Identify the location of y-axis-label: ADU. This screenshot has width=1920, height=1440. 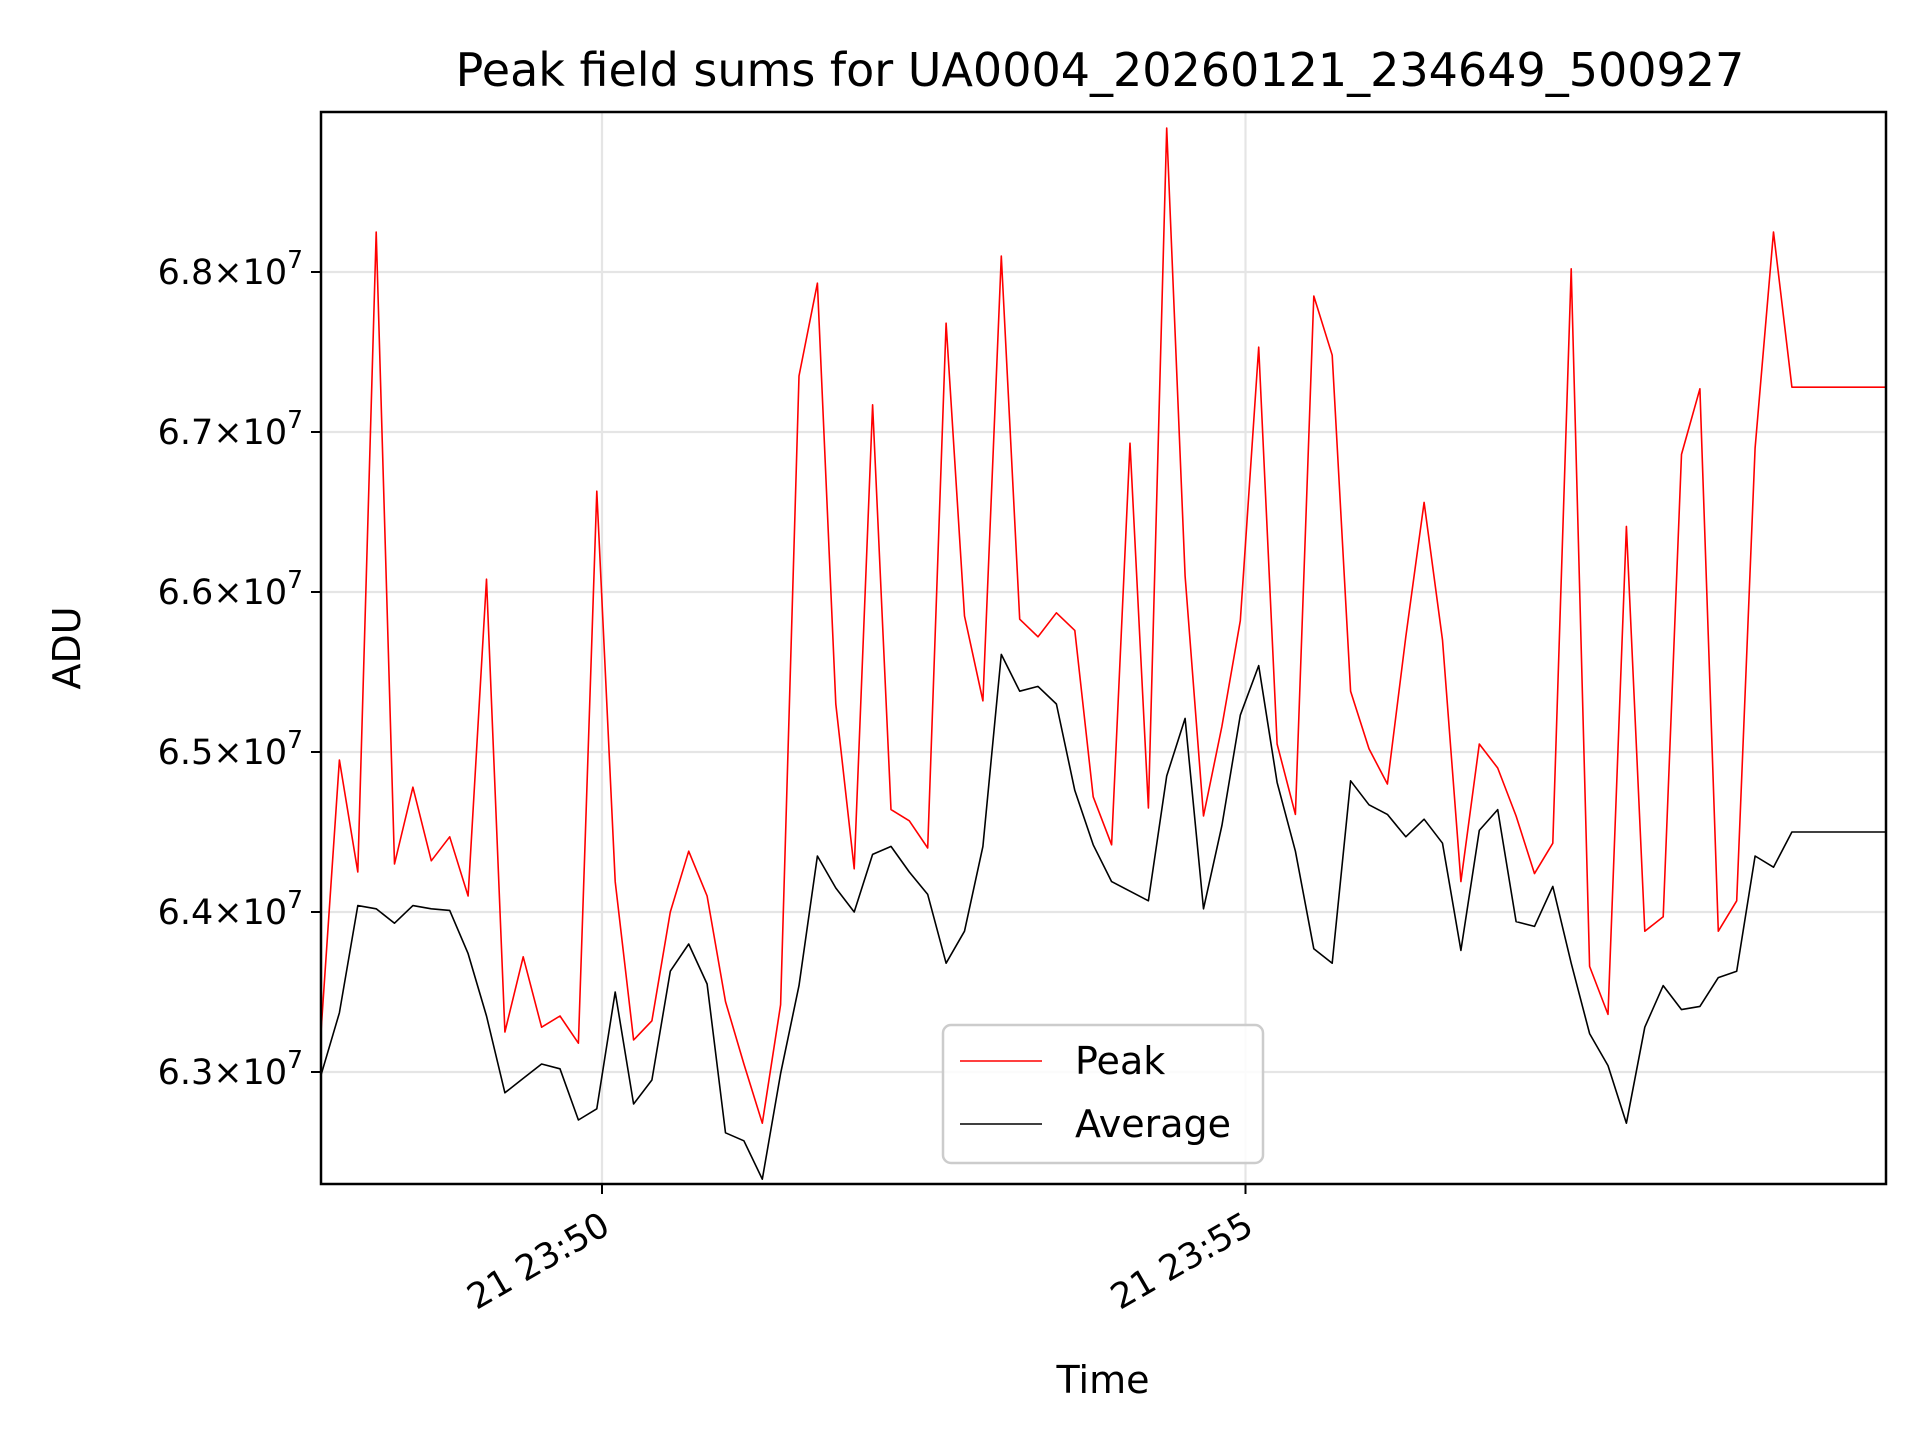
(67, 647).